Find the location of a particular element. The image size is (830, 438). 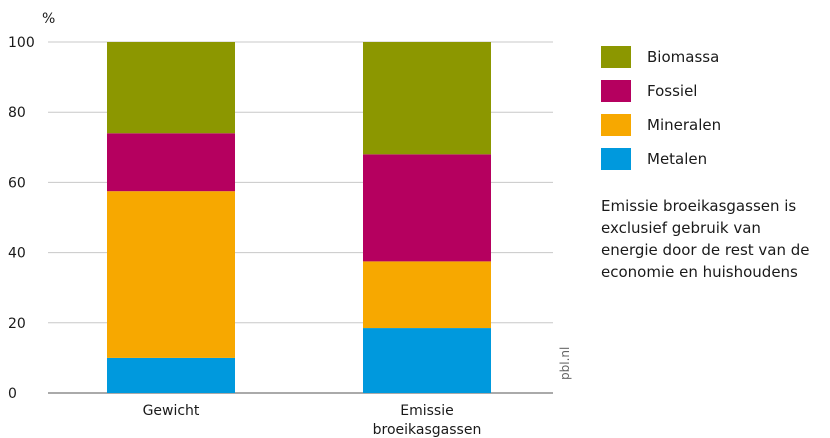

legend-item-biomassa: Biomassa is located at coordinates (661, 57).